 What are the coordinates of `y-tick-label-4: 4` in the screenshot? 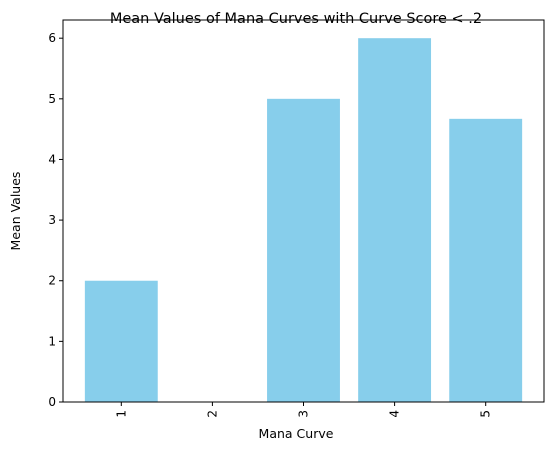 It's located at (52, 159).